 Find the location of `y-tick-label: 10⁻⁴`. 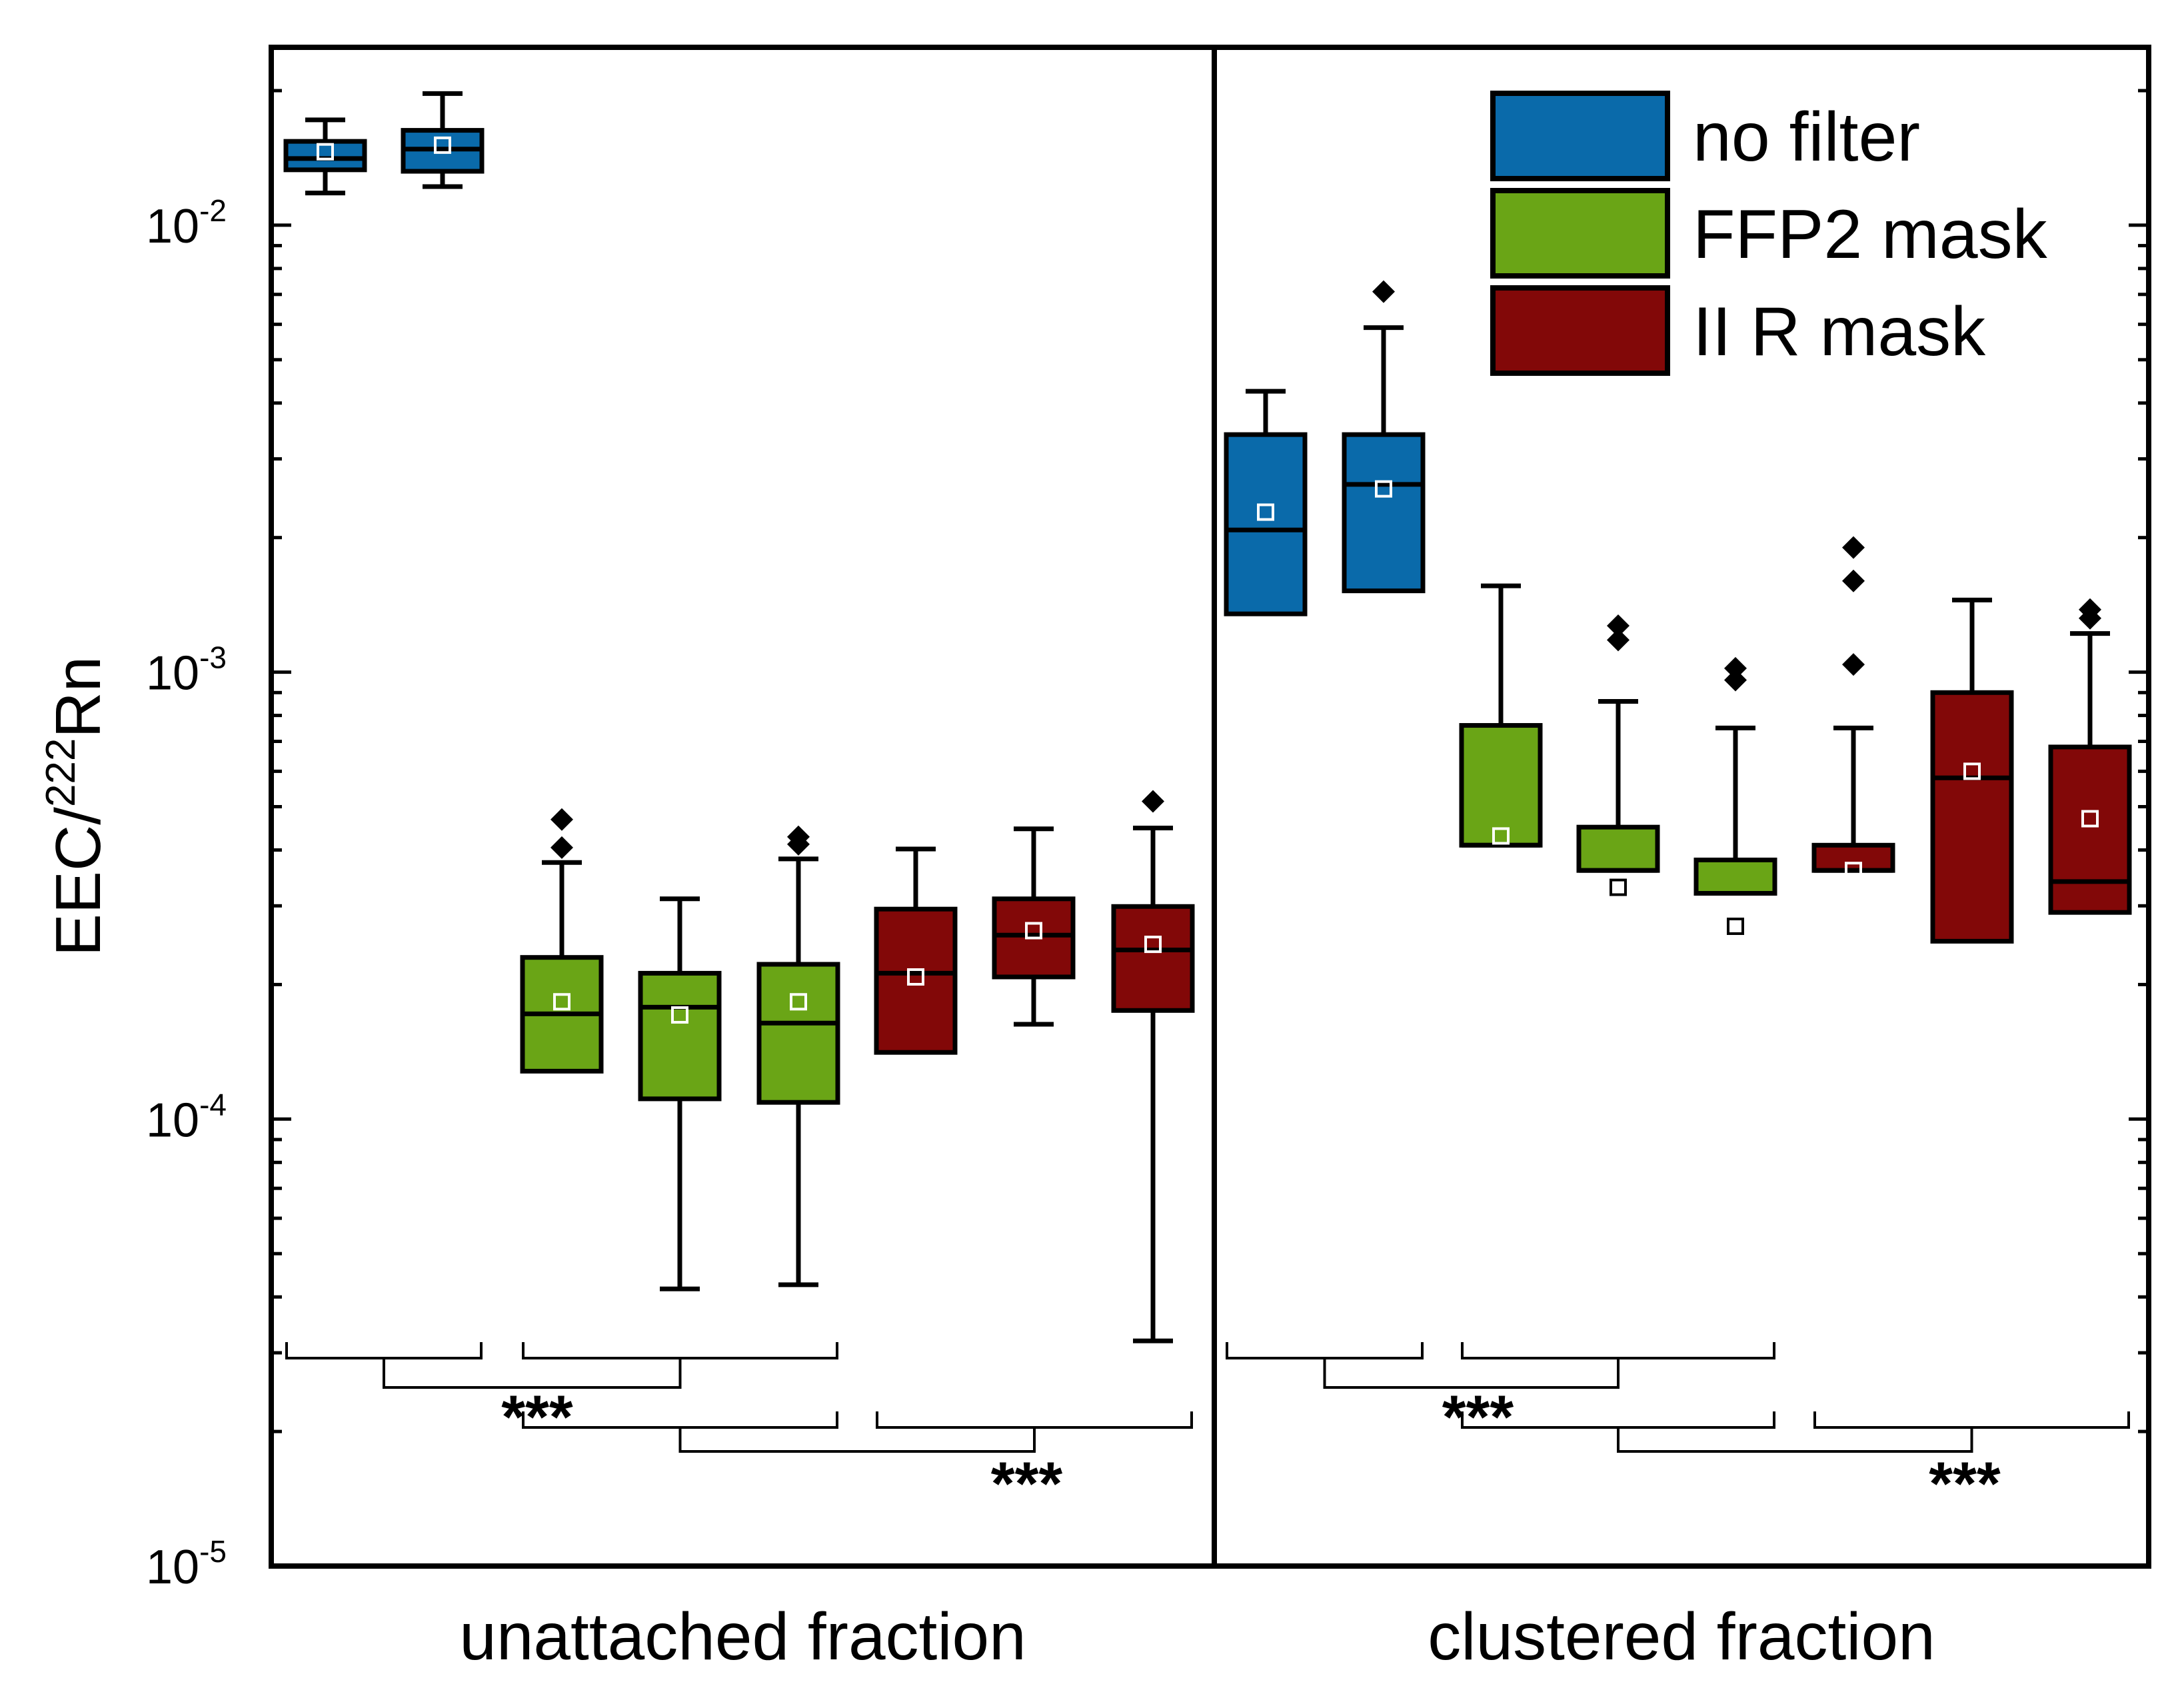

y-tick-label: 10⁻⁴ is located at coordinates (186, 1117).